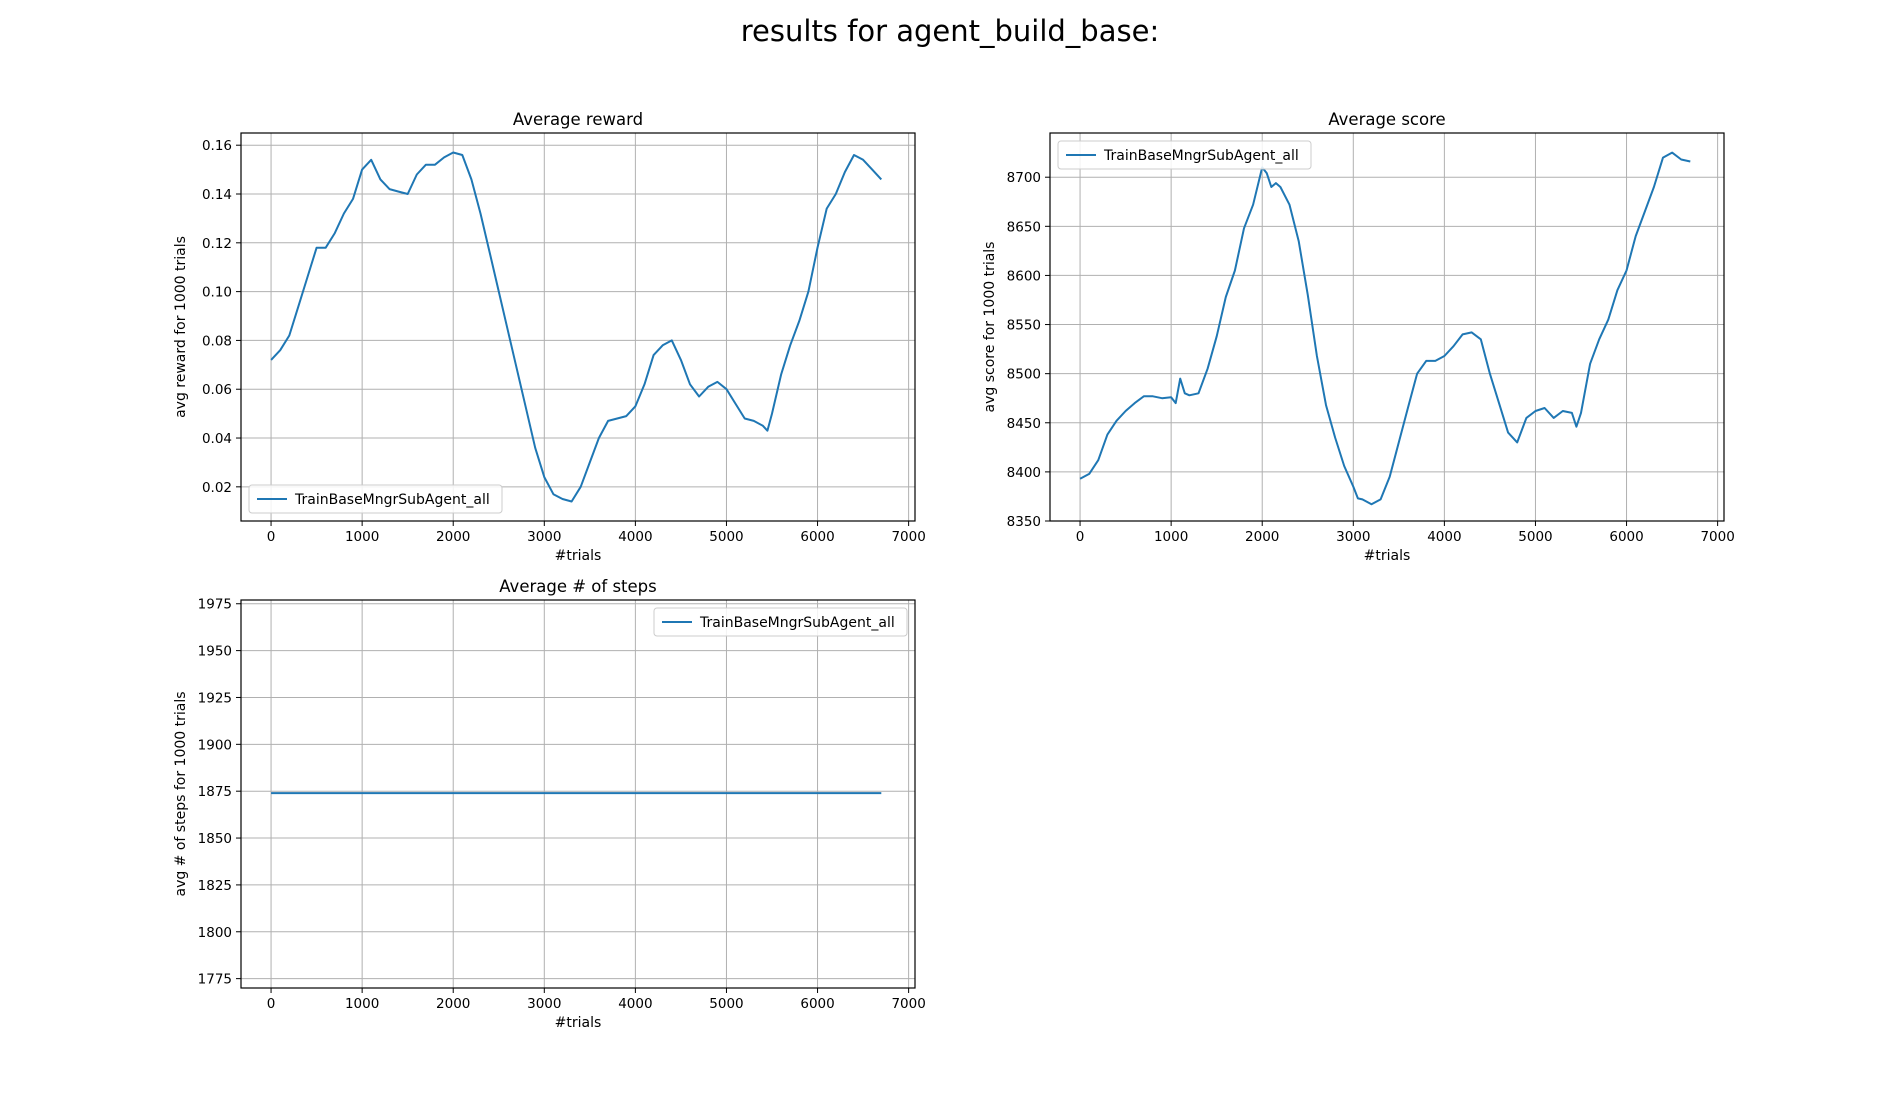  Describe the element at coordinates (217, 488) in the screenshot. I see `y-tick-label: 0.02` at that location.